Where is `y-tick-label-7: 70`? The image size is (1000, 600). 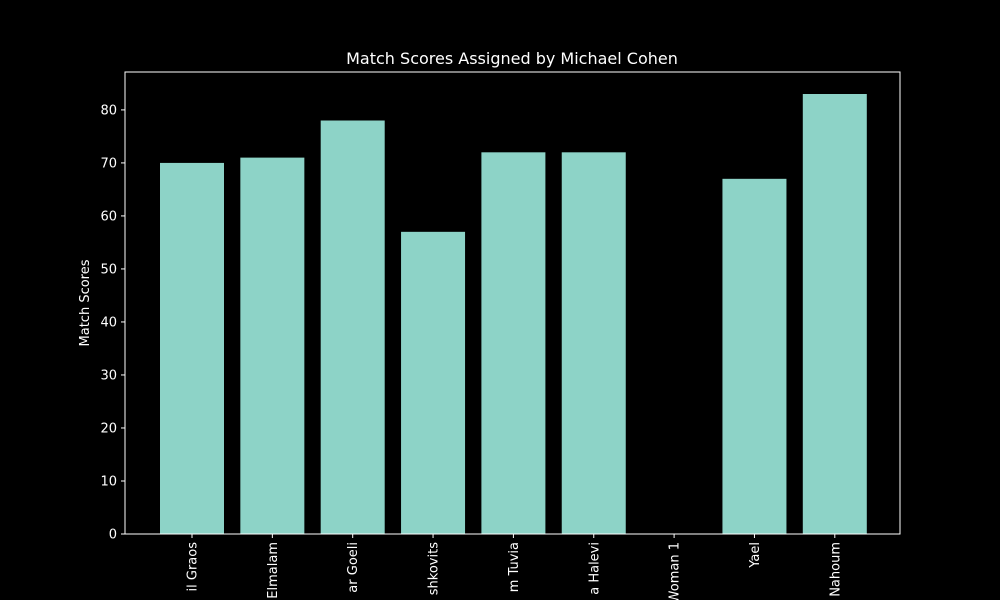 y-tick-label-7: 70 is located at coordinates (108, 163).